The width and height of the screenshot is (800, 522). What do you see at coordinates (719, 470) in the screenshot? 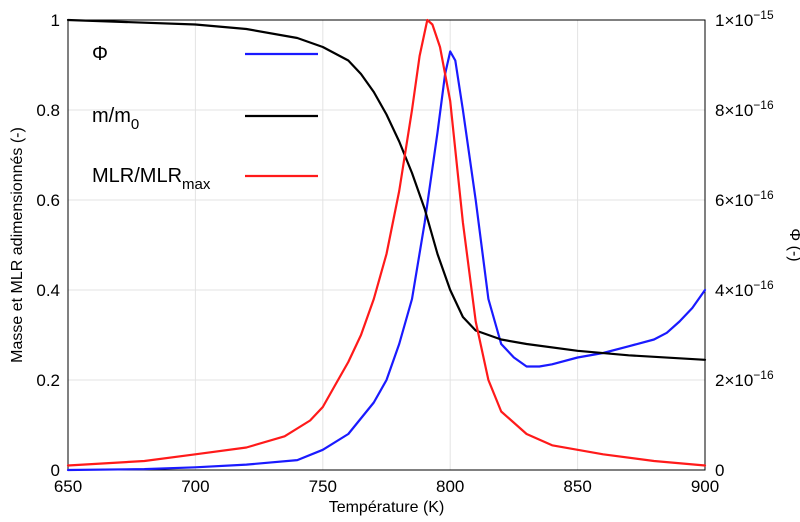
I see `y2-tick-label: 0` at bounding box center [719, 470].